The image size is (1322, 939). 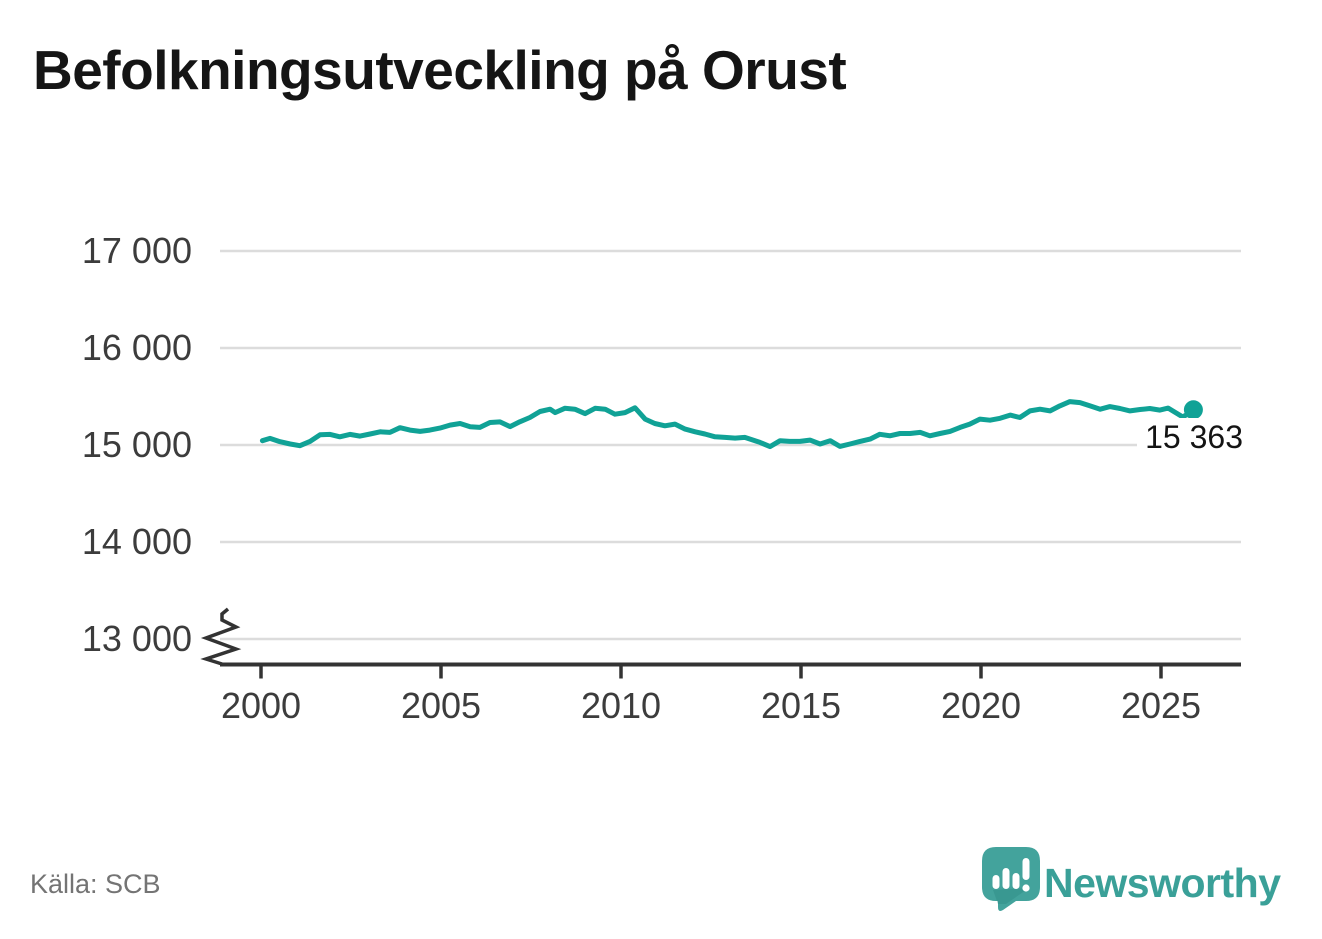 What do you see at coordinates (221, 636) in the screenshot?
I see `axis-break-icon` at bounding box center [221, 636].